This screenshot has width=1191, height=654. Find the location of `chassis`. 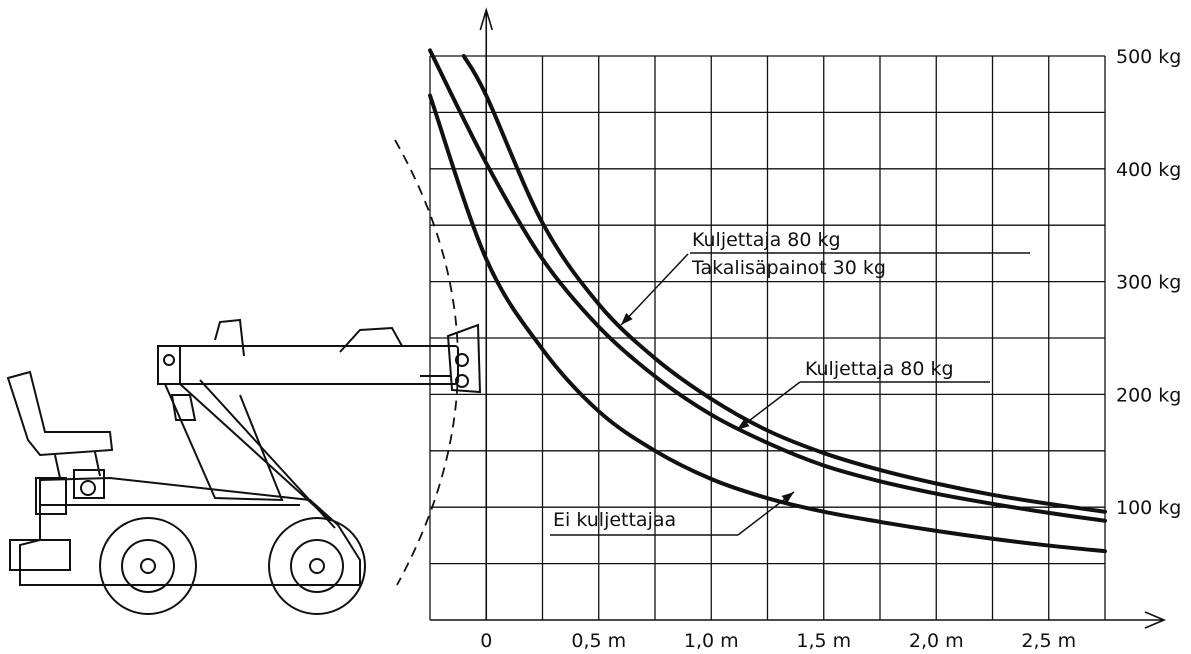

chassis is located at coordinates (190, 531).